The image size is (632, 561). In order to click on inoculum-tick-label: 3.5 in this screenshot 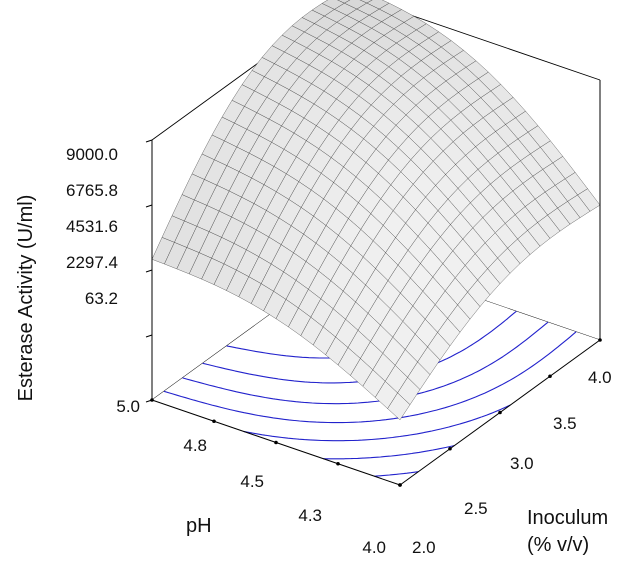, I will do `click(565, 423)`.